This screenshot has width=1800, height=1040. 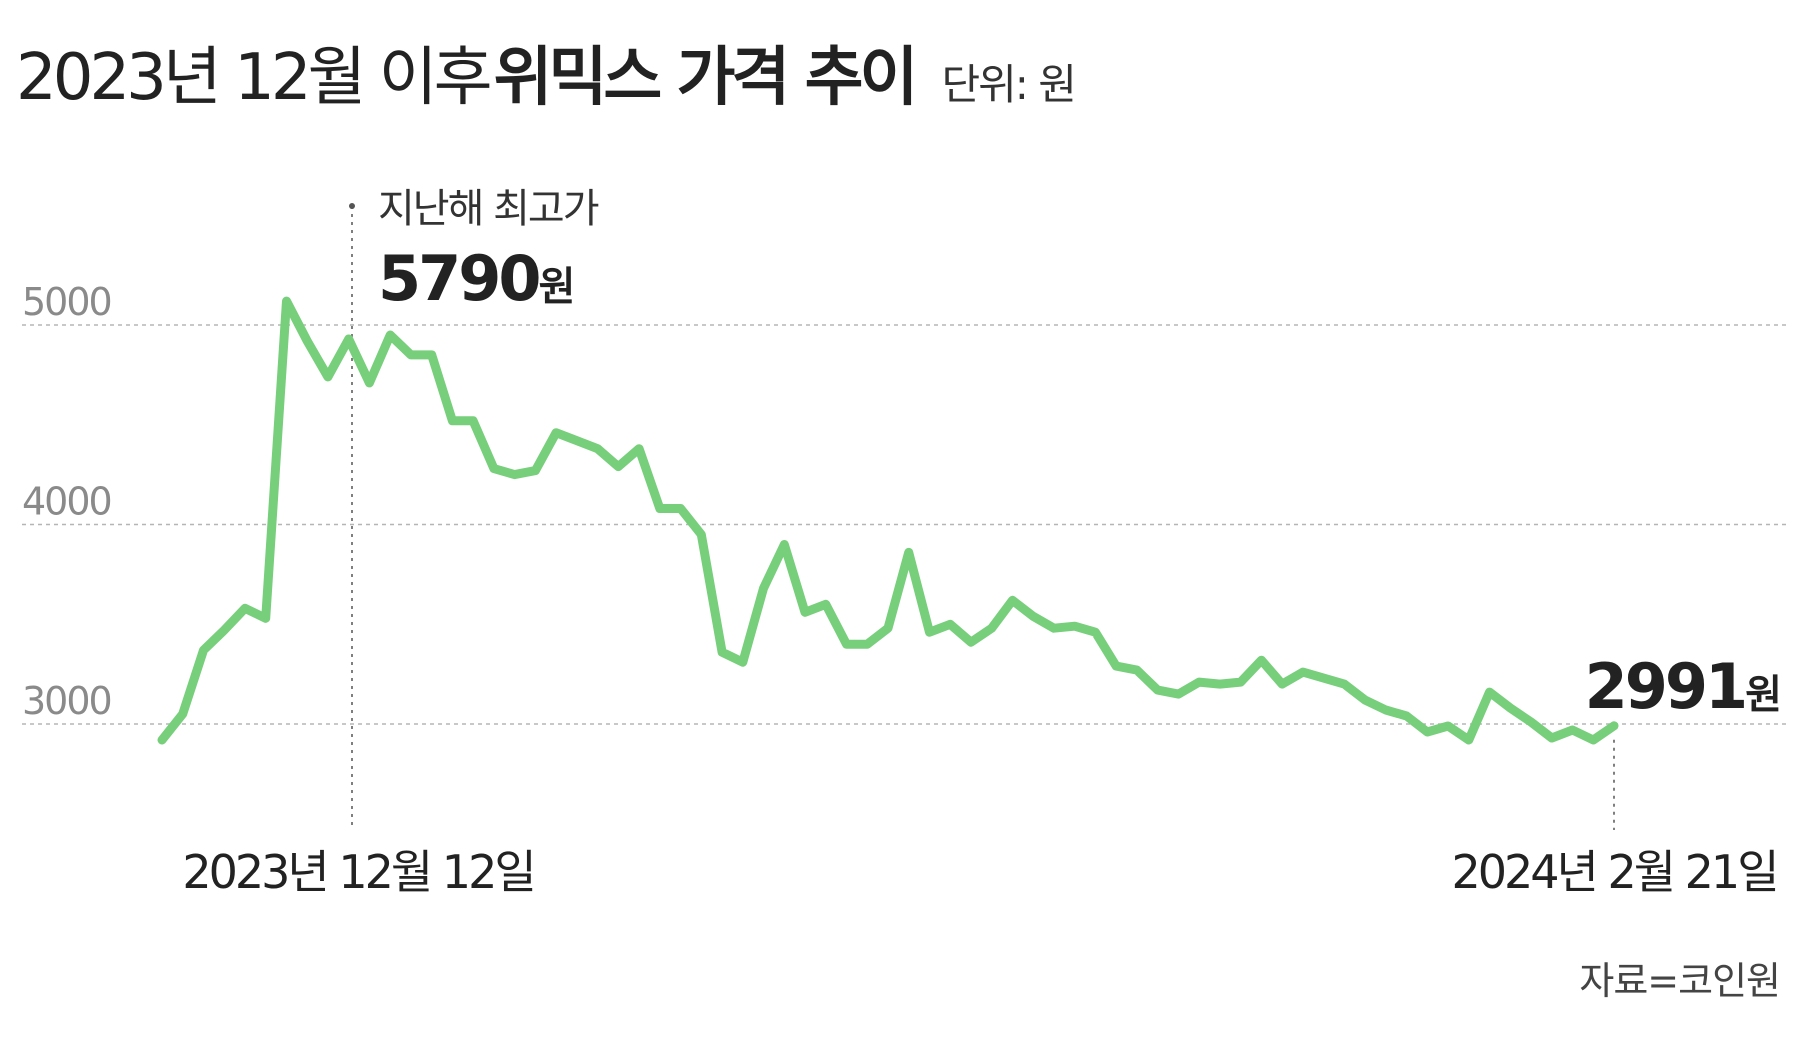 I want to click on x-tick-label-start: 2023년 12월 12일, so click(x=357, y=872).